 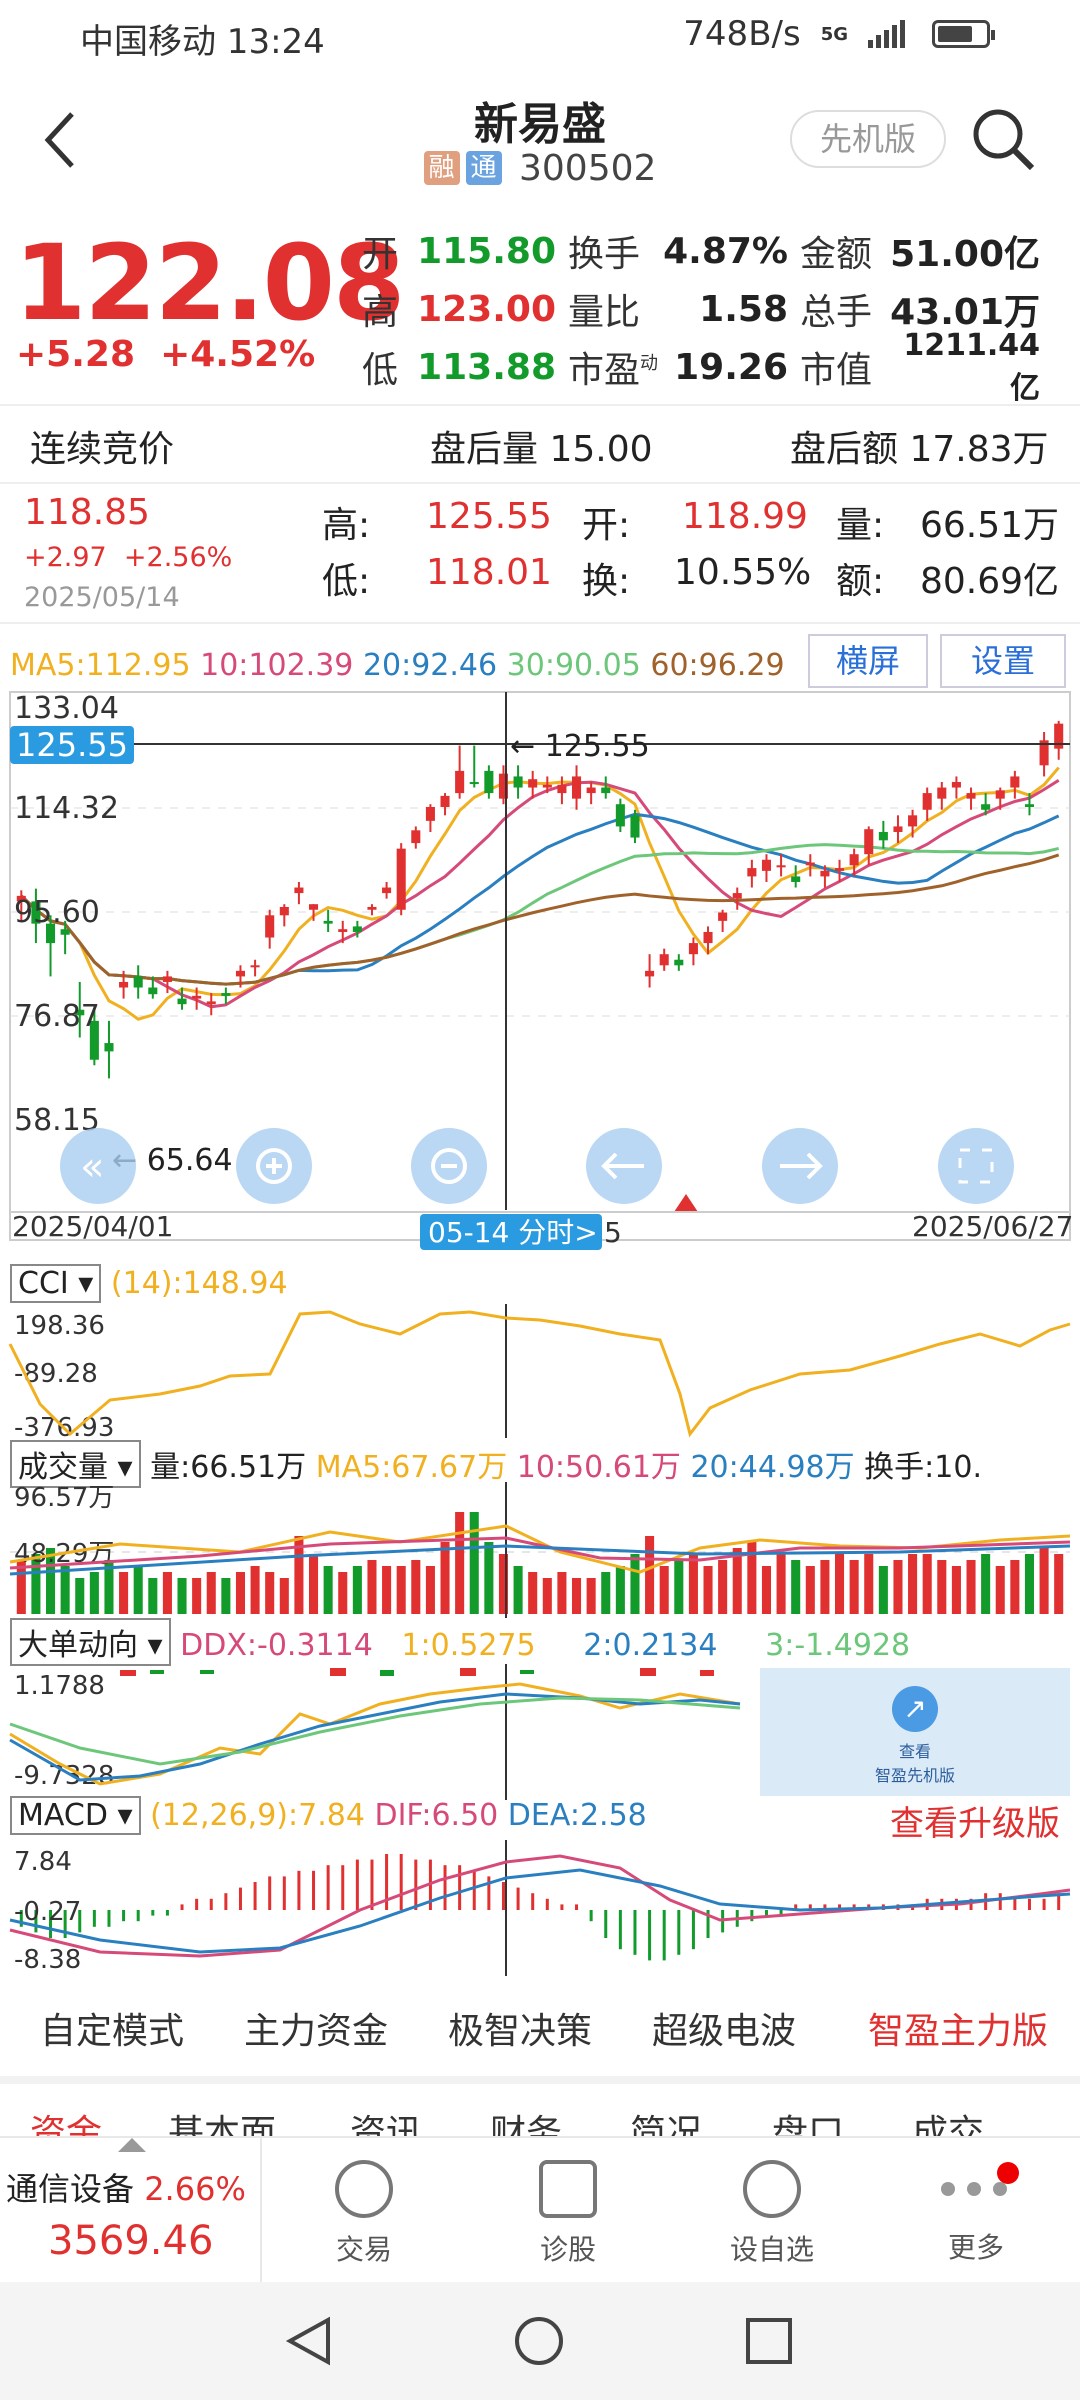 What do you see at coordinates (568, 2211) in the screenshot?
I see `nav-diagnose: 诊股` at bounding box center [568, 2211].